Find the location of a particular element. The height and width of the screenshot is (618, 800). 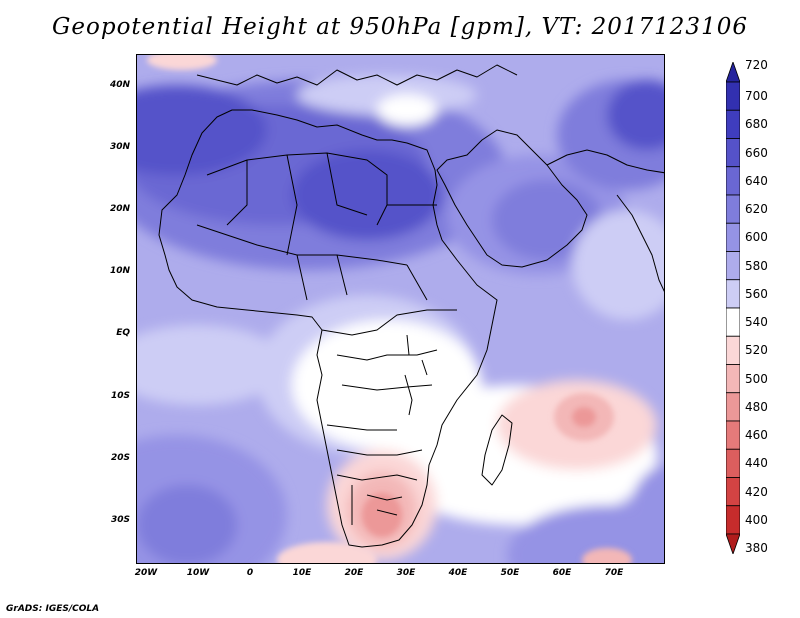

lon-label-10w: 10W is located at coordinates (198, 573).